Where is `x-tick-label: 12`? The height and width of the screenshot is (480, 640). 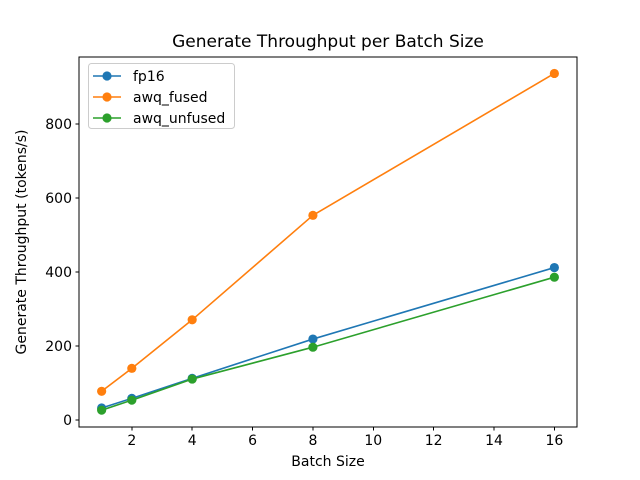 x-tick-label: 12 is located at coordinates (434, 441).